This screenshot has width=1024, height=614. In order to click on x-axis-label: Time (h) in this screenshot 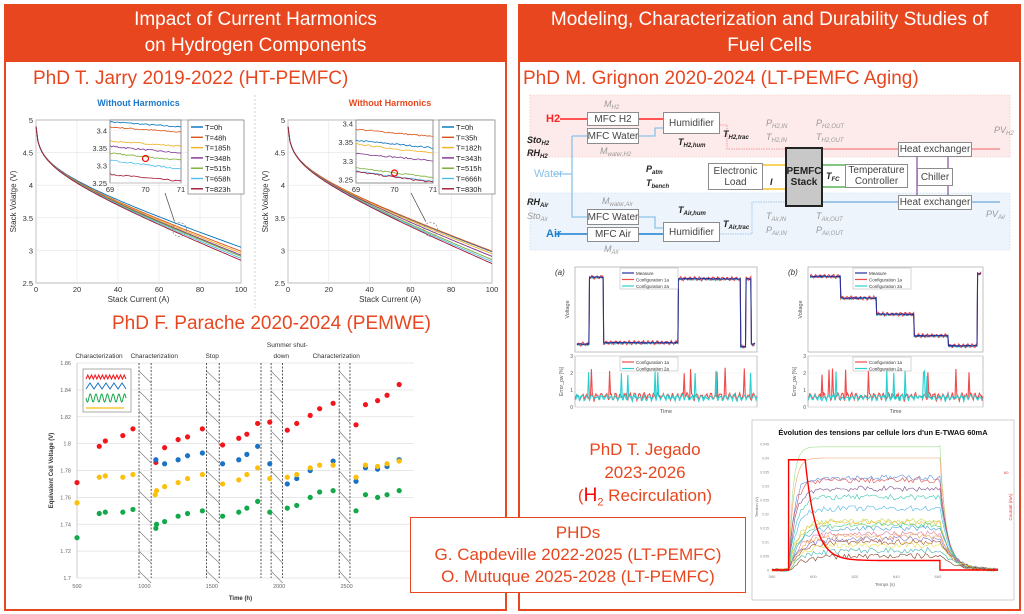, I will do `click(240, 599)`.